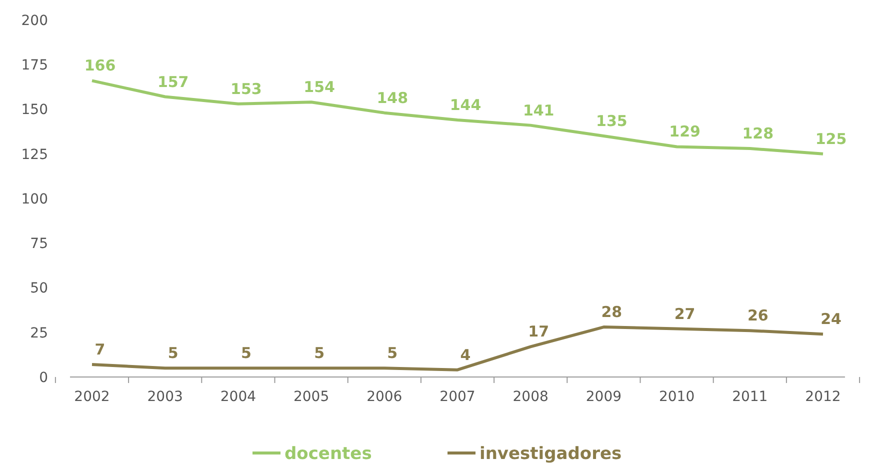  What do you see at coordinates (34, 110) in the screenshot?
I see `y-tick-label: 150` at bounding box center [34, 110].